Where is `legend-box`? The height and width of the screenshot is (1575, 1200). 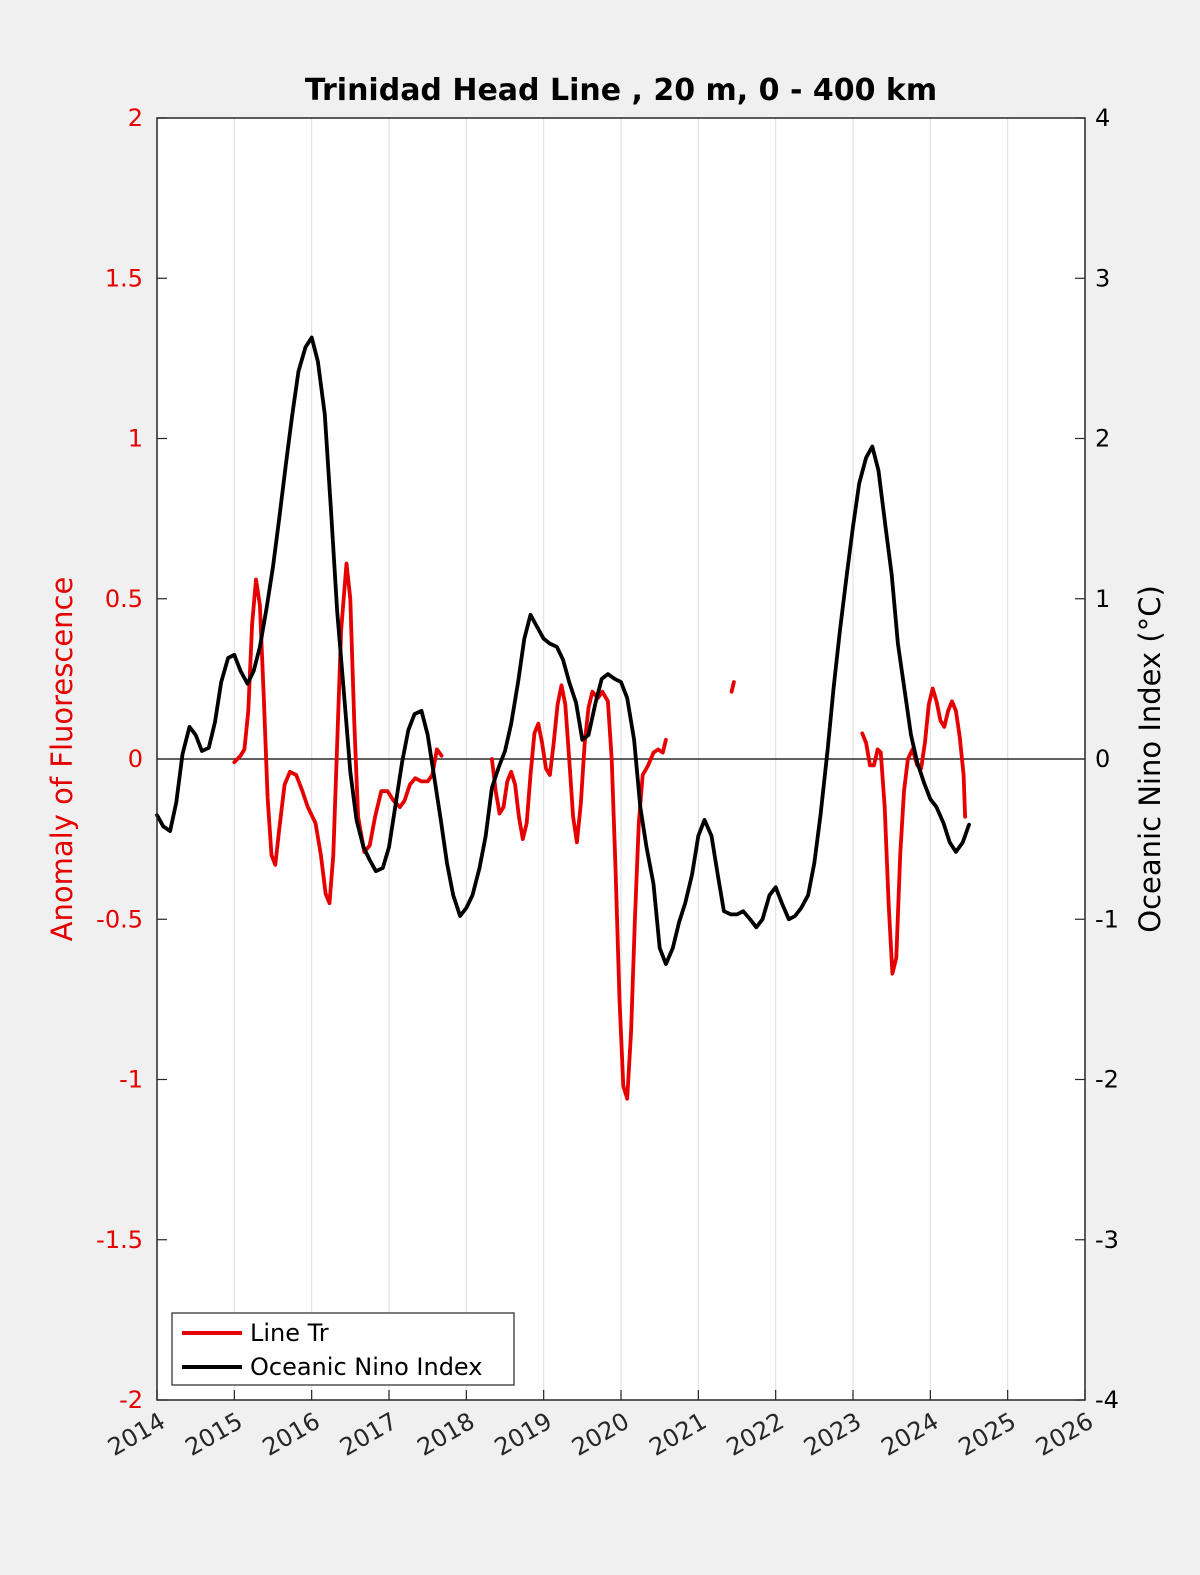 legend-box is located at coordinates (343, 1349).